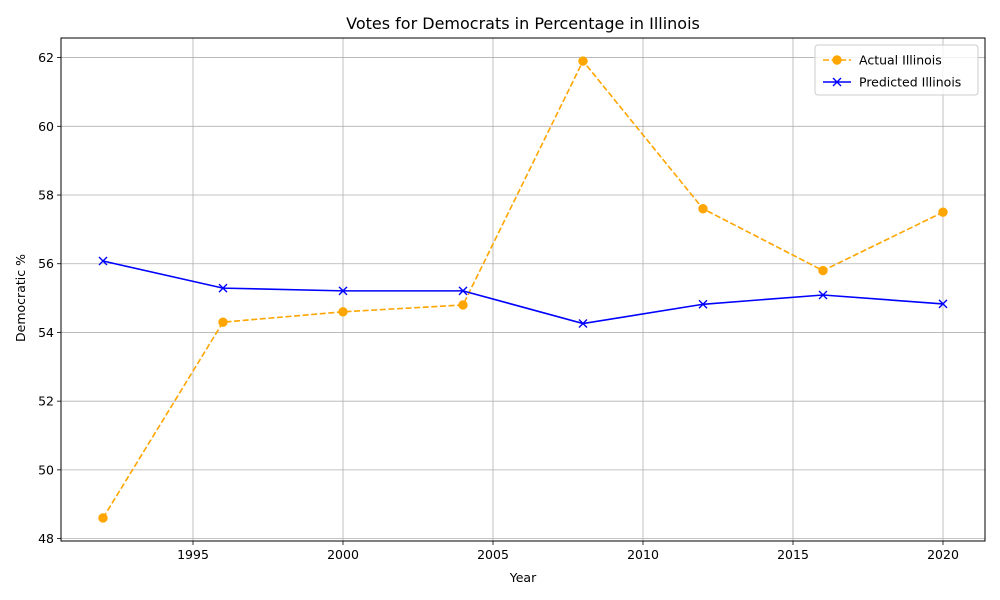  I want to click on legend: Actual Illinois Predicted Illinois, so click(896, 70).